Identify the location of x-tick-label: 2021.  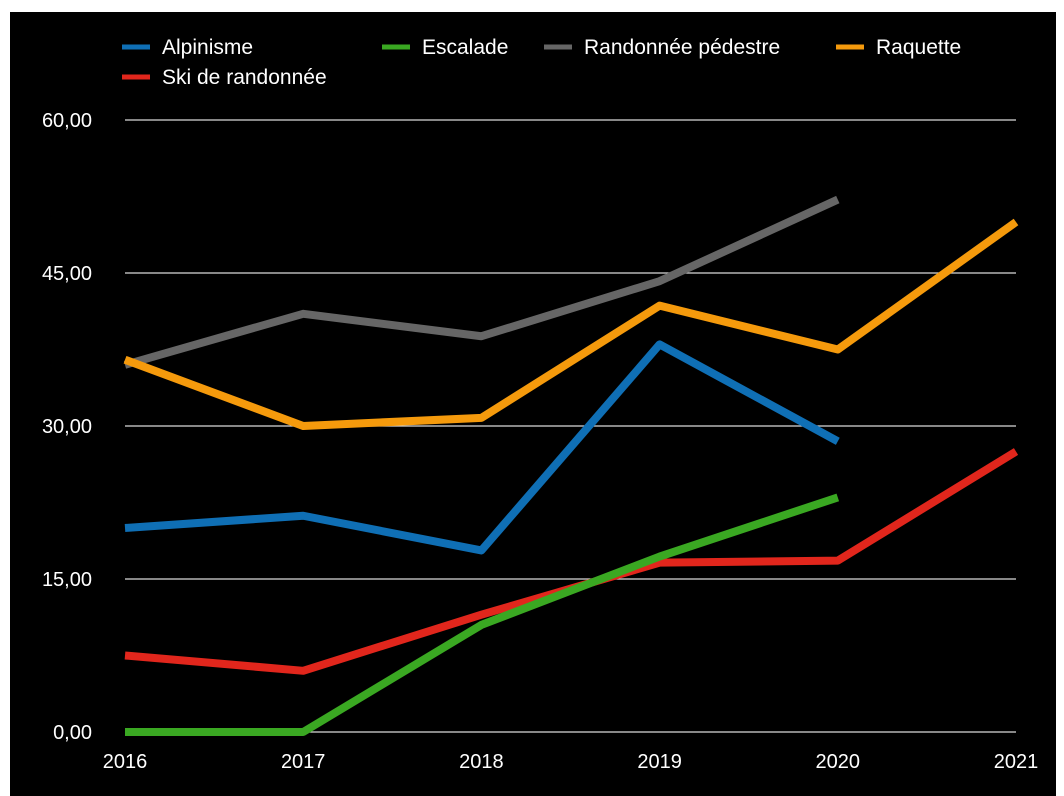
(1016, 762).